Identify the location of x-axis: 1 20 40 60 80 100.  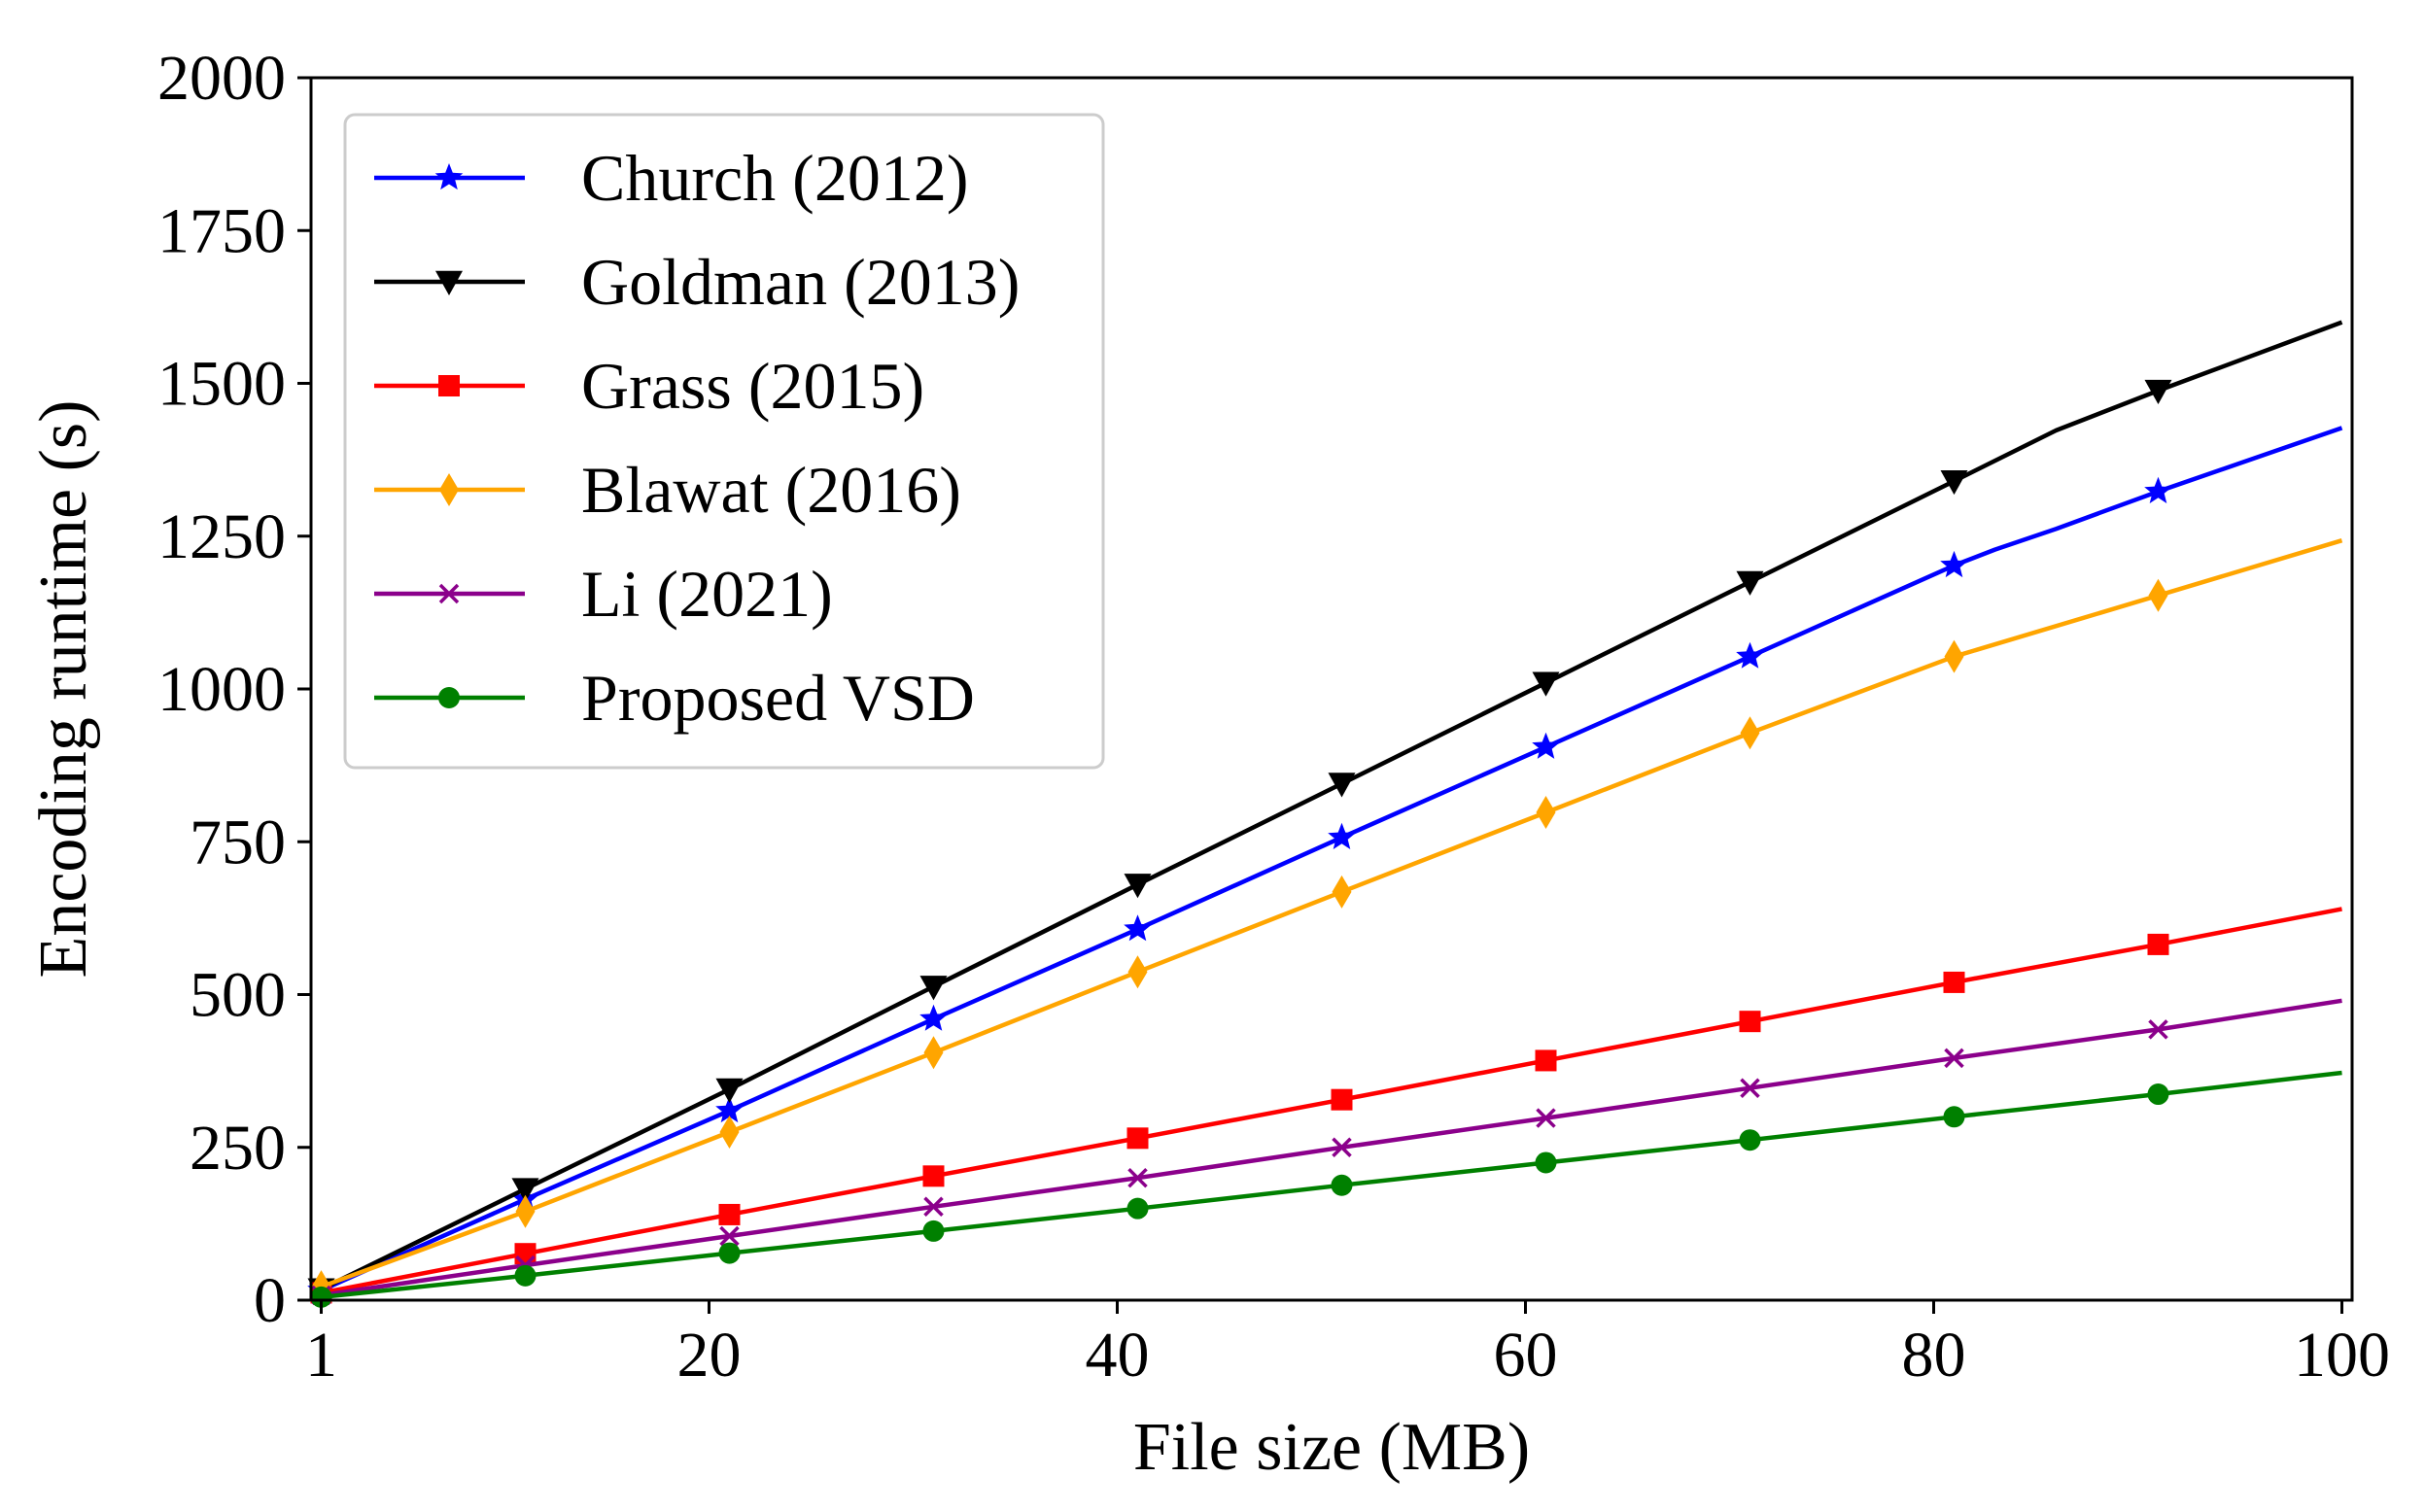
(1347, 1345).